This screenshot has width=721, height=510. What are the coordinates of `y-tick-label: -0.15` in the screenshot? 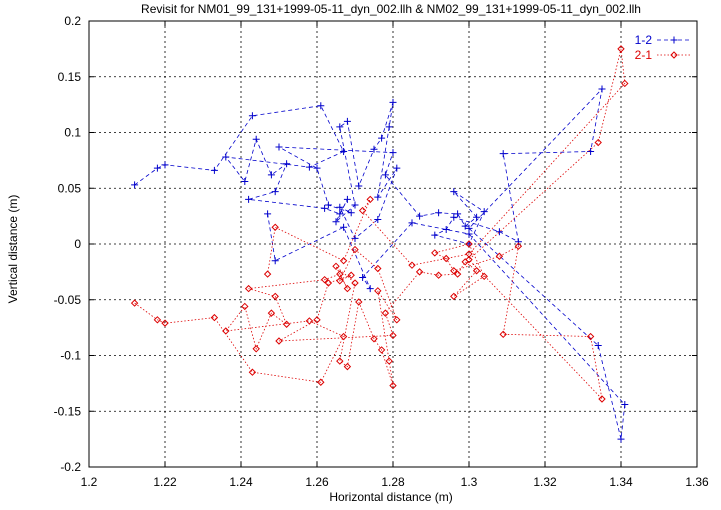 It's located at (68, 411).